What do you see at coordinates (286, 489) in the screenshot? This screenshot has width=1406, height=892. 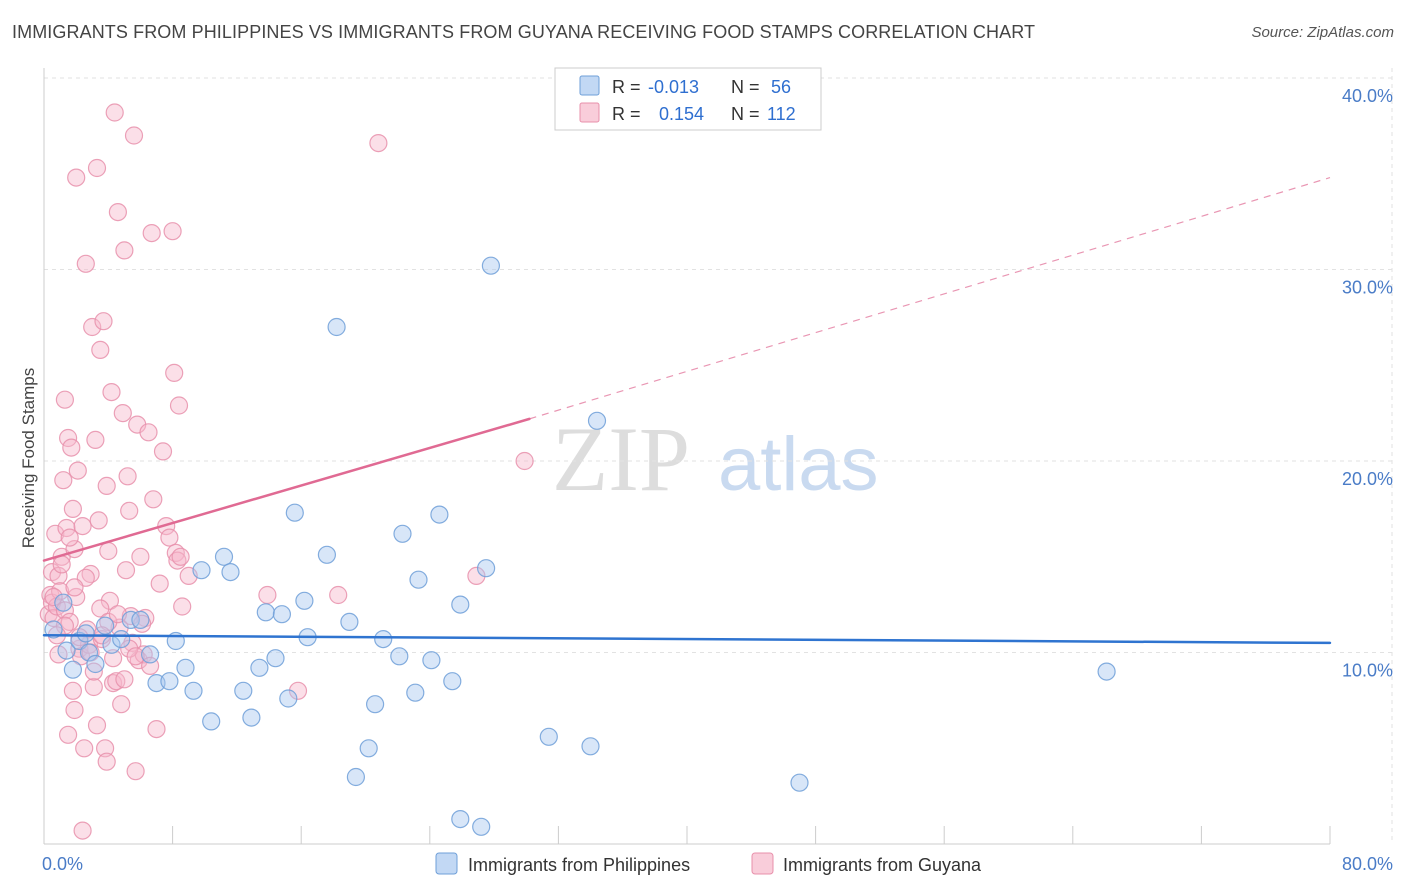 I see `guyana-trend-line` at bounding box center [286, 489].